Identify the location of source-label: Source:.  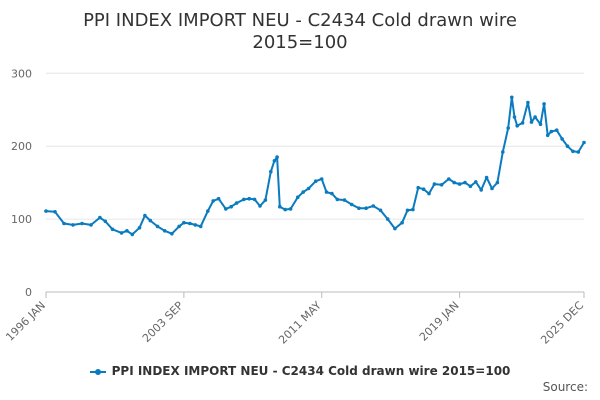
(565, 387).